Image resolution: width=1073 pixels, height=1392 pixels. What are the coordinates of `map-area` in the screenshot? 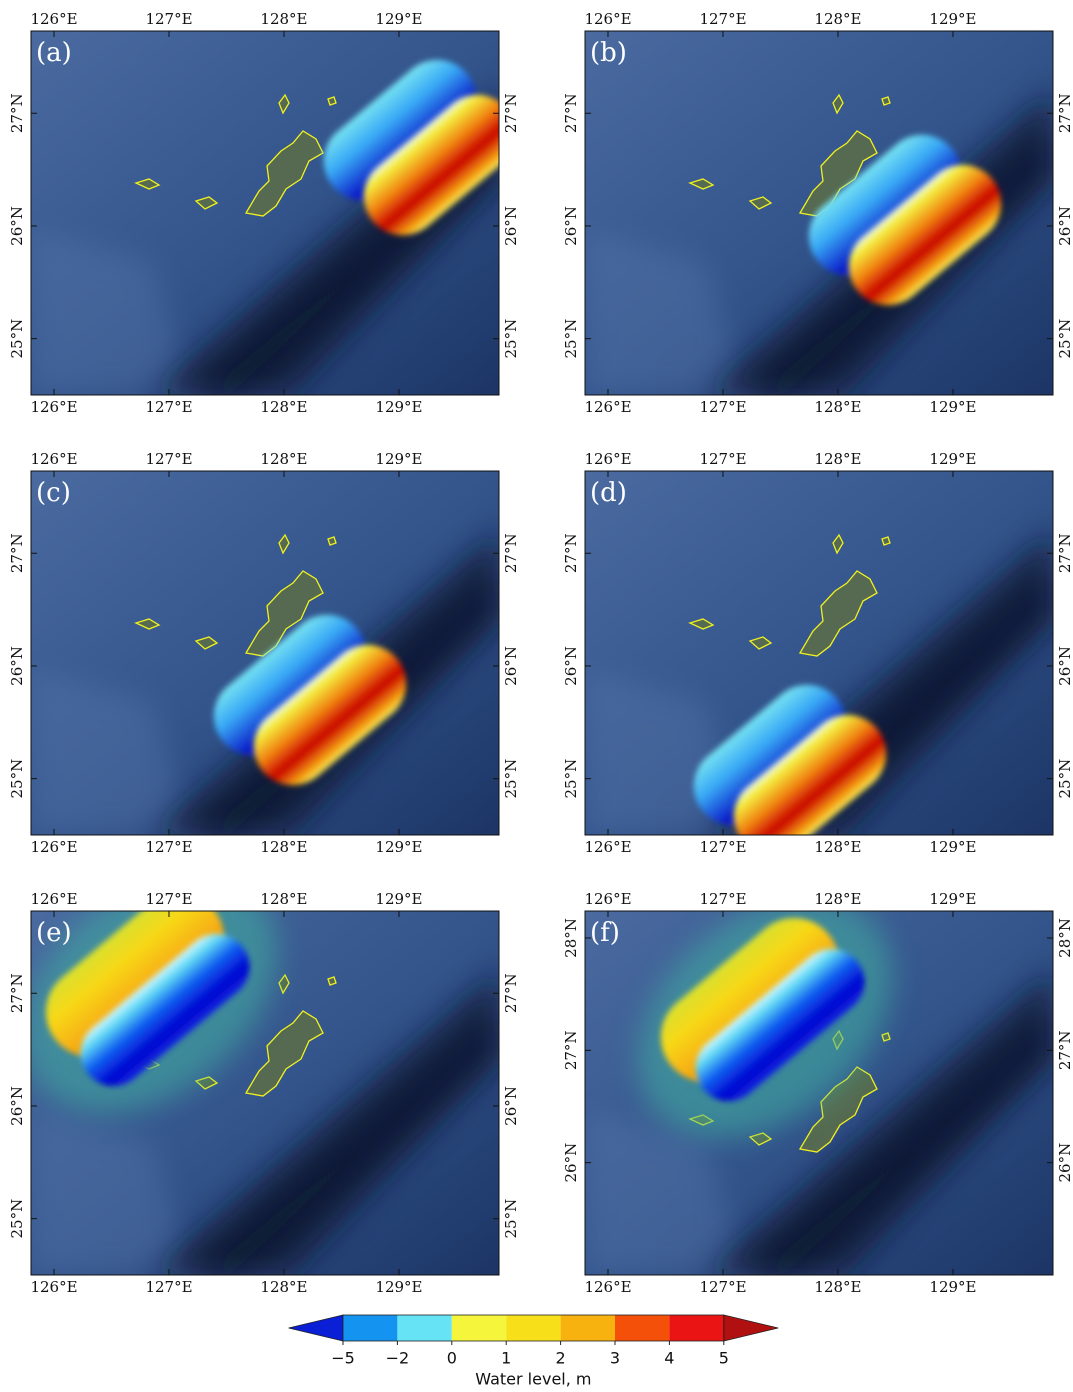 It's located at (265, 1093).